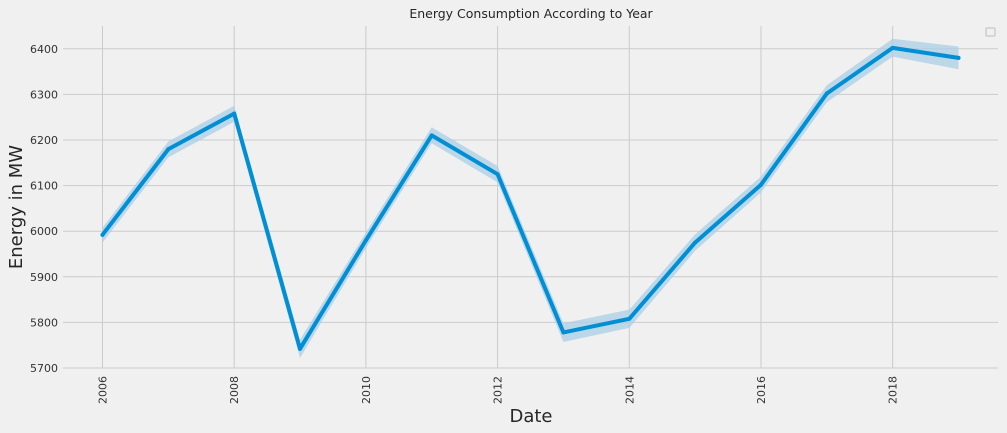  I want to click on y-tick-label: 6300, so click(44, 94).